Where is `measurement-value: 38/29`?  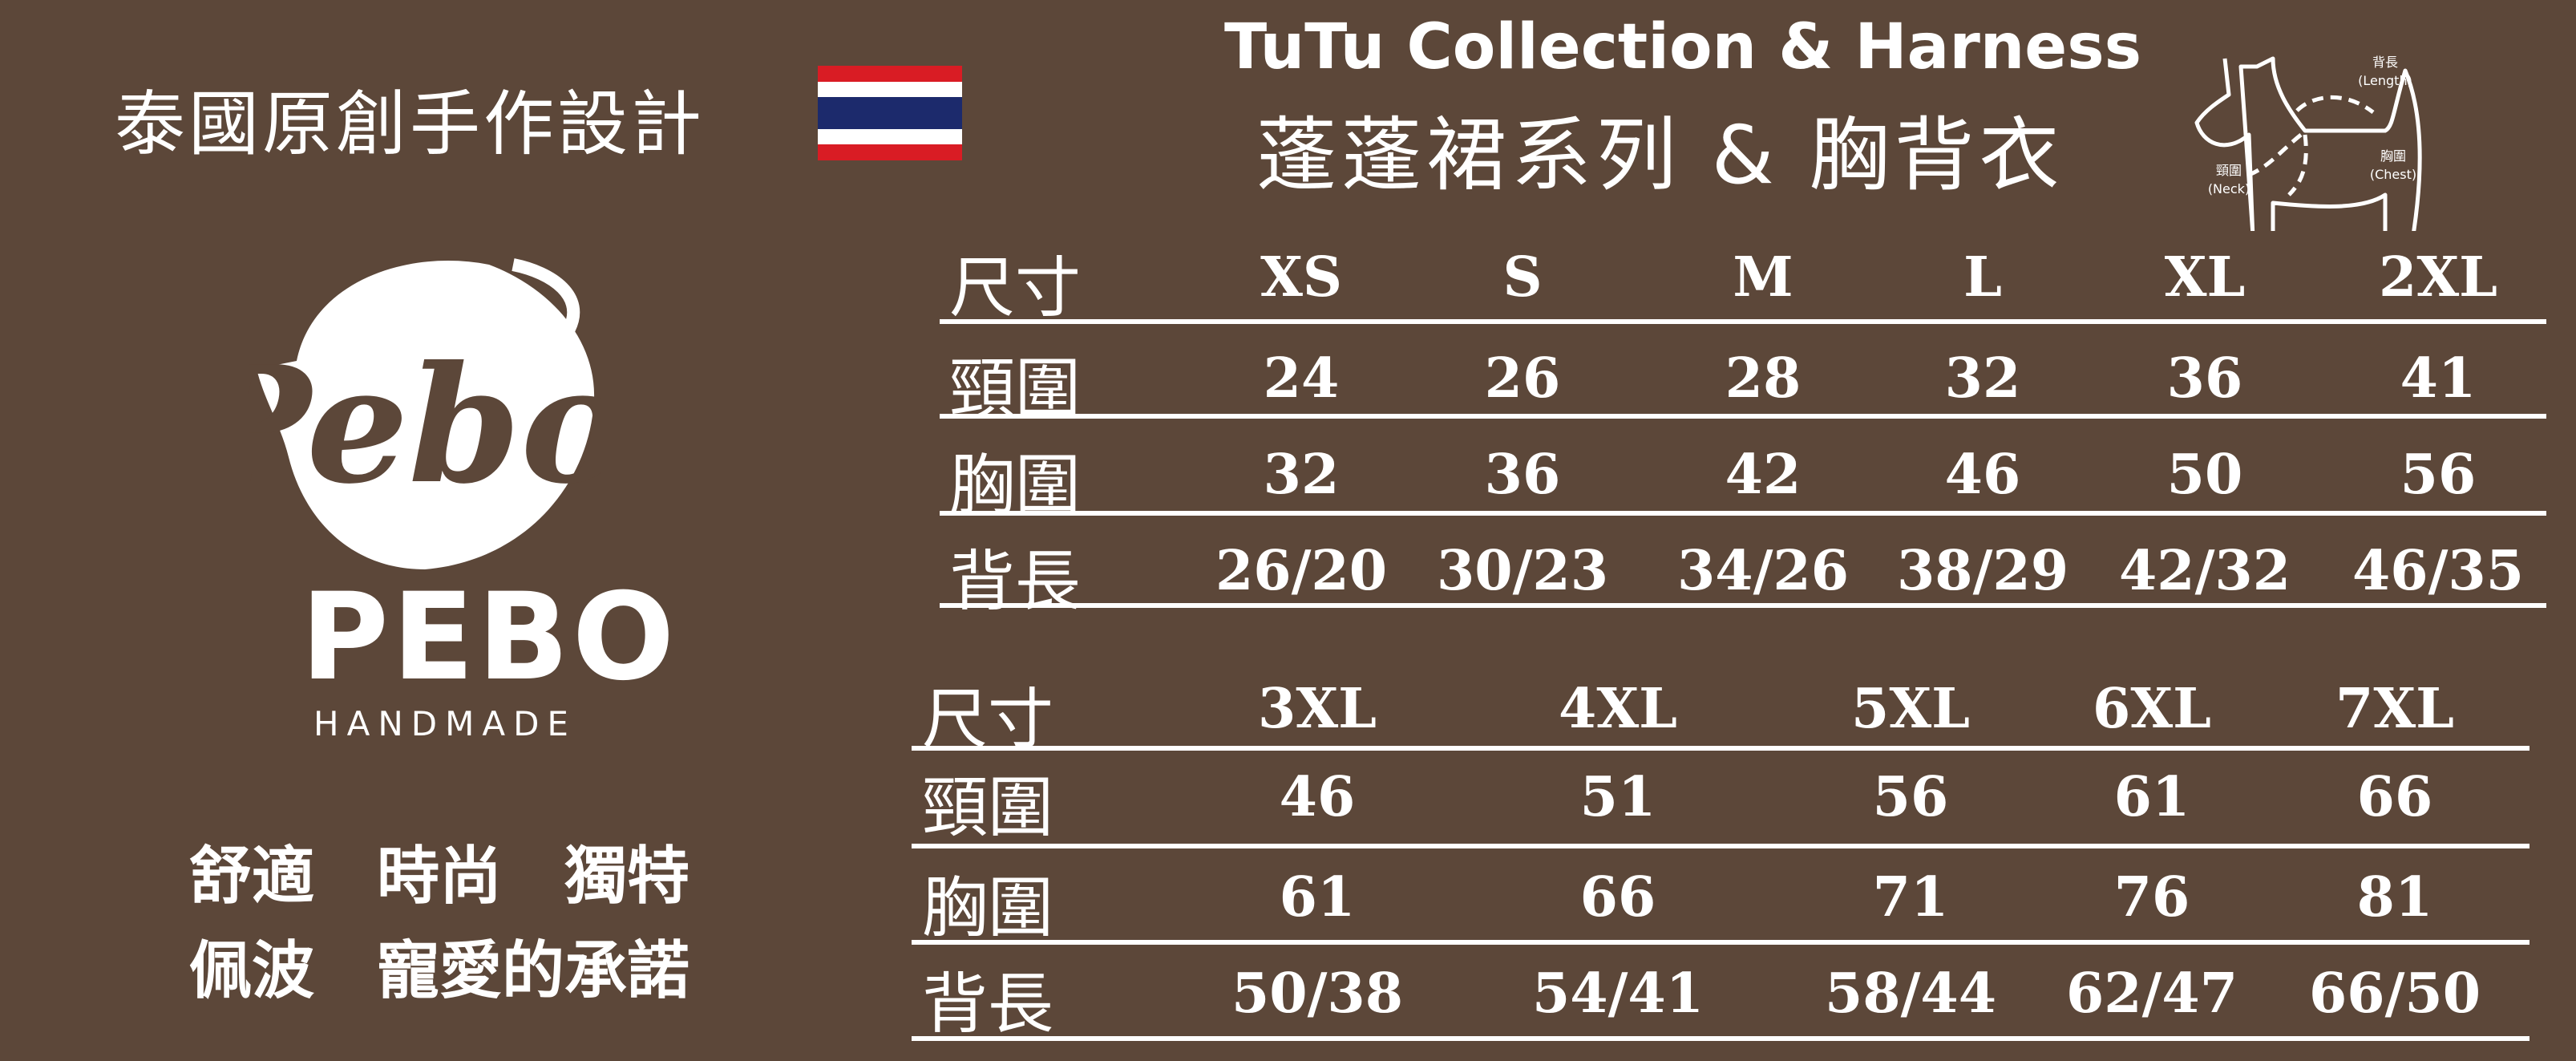
measurement-value: 38/29 is located at coordinates (1982, 571).